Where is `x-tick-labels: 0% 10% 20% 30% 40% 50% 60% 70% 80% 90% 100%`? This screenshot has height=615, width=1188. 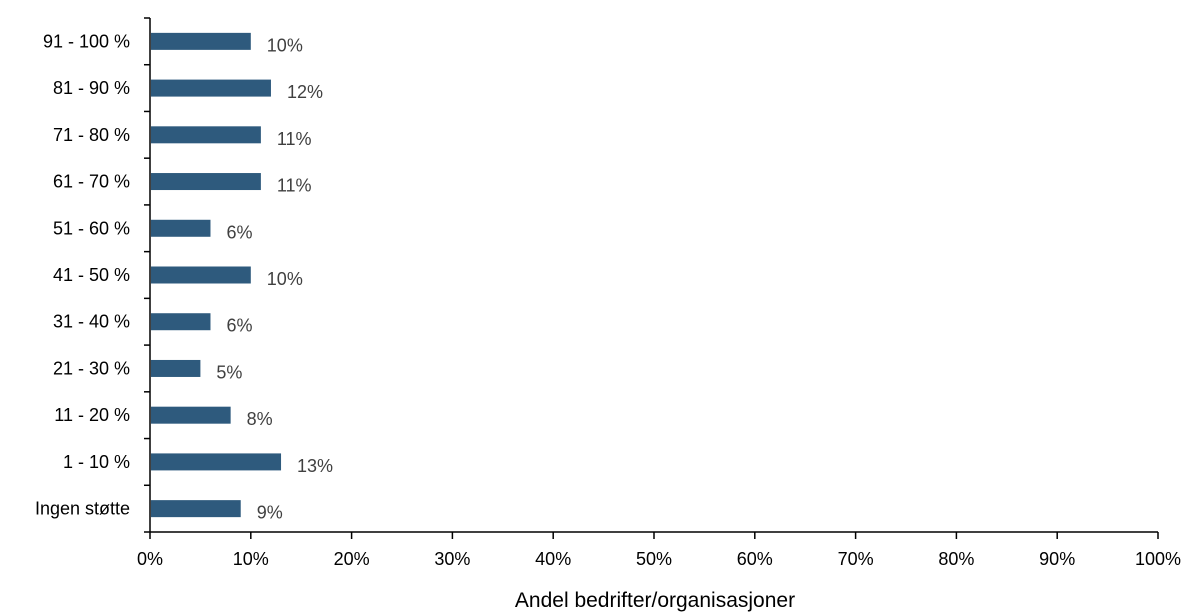 x-tick-labels: 0% 10% 20% 30% 40% 50% 60% 70% 80% 90% 100% is located at coordinates (659, 559).